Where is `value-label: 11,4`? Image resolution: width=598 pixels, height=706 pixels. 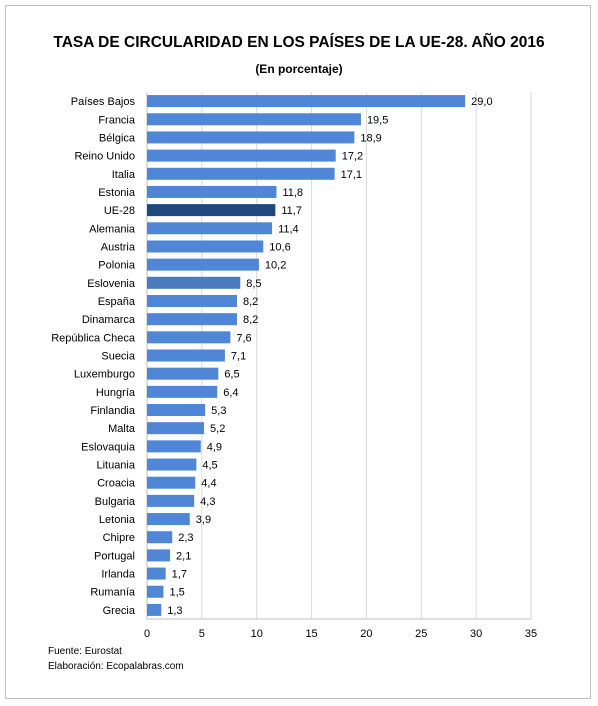
value-label: 11,4 is located at coordinates (288, 229).